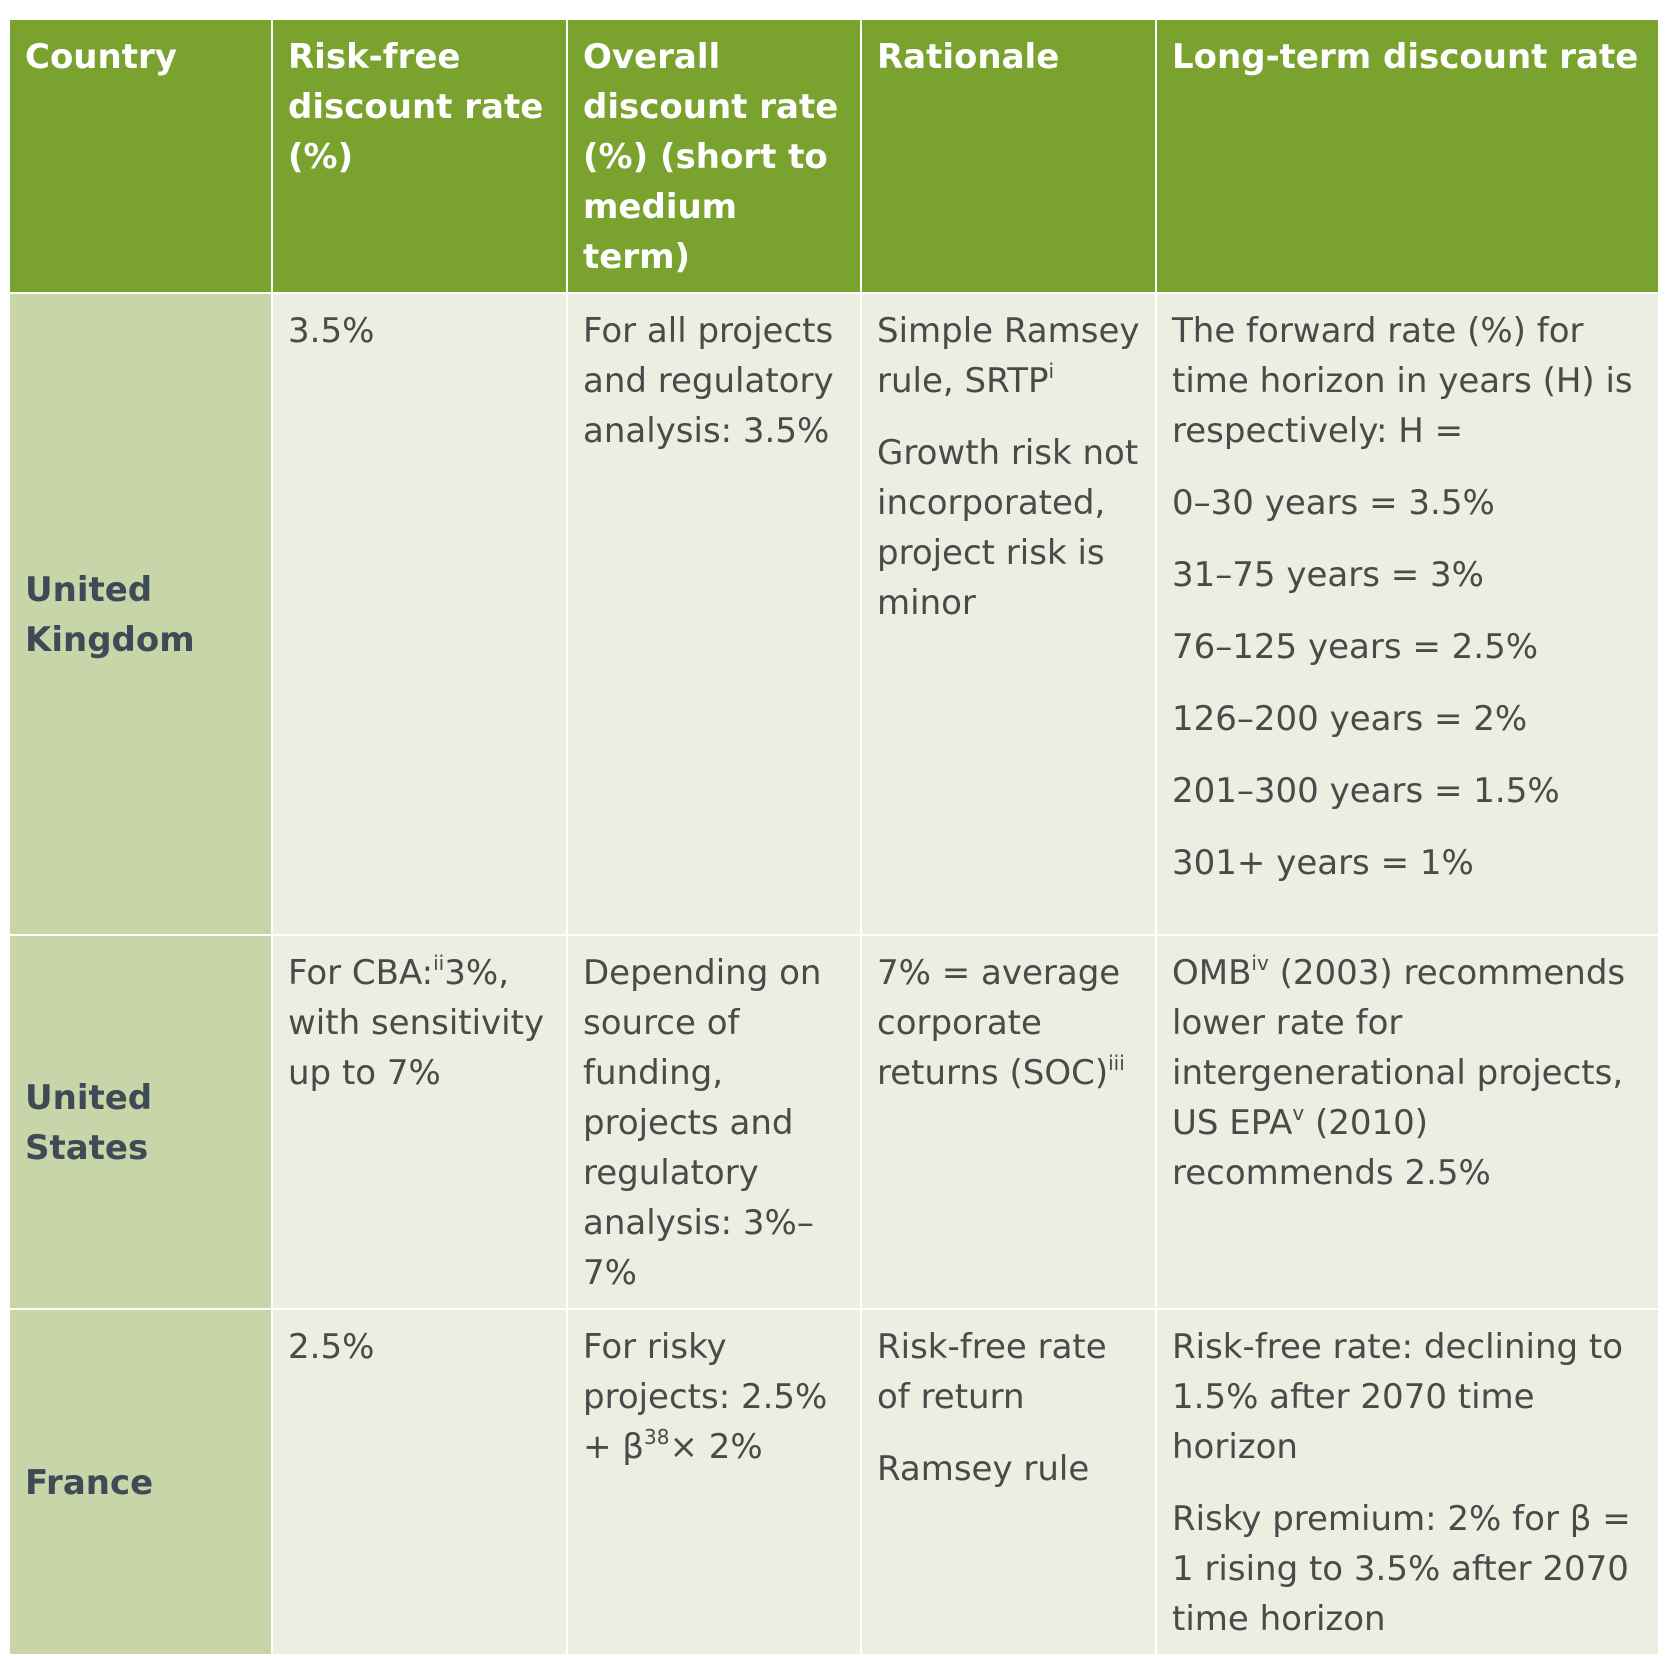 The height and width of the screenshot is (1656, 1668). What do you see at coordinates (361, 973) in the screenshot?
I see `risk-free-text: For CBA:` at bounding box center [361, 973].